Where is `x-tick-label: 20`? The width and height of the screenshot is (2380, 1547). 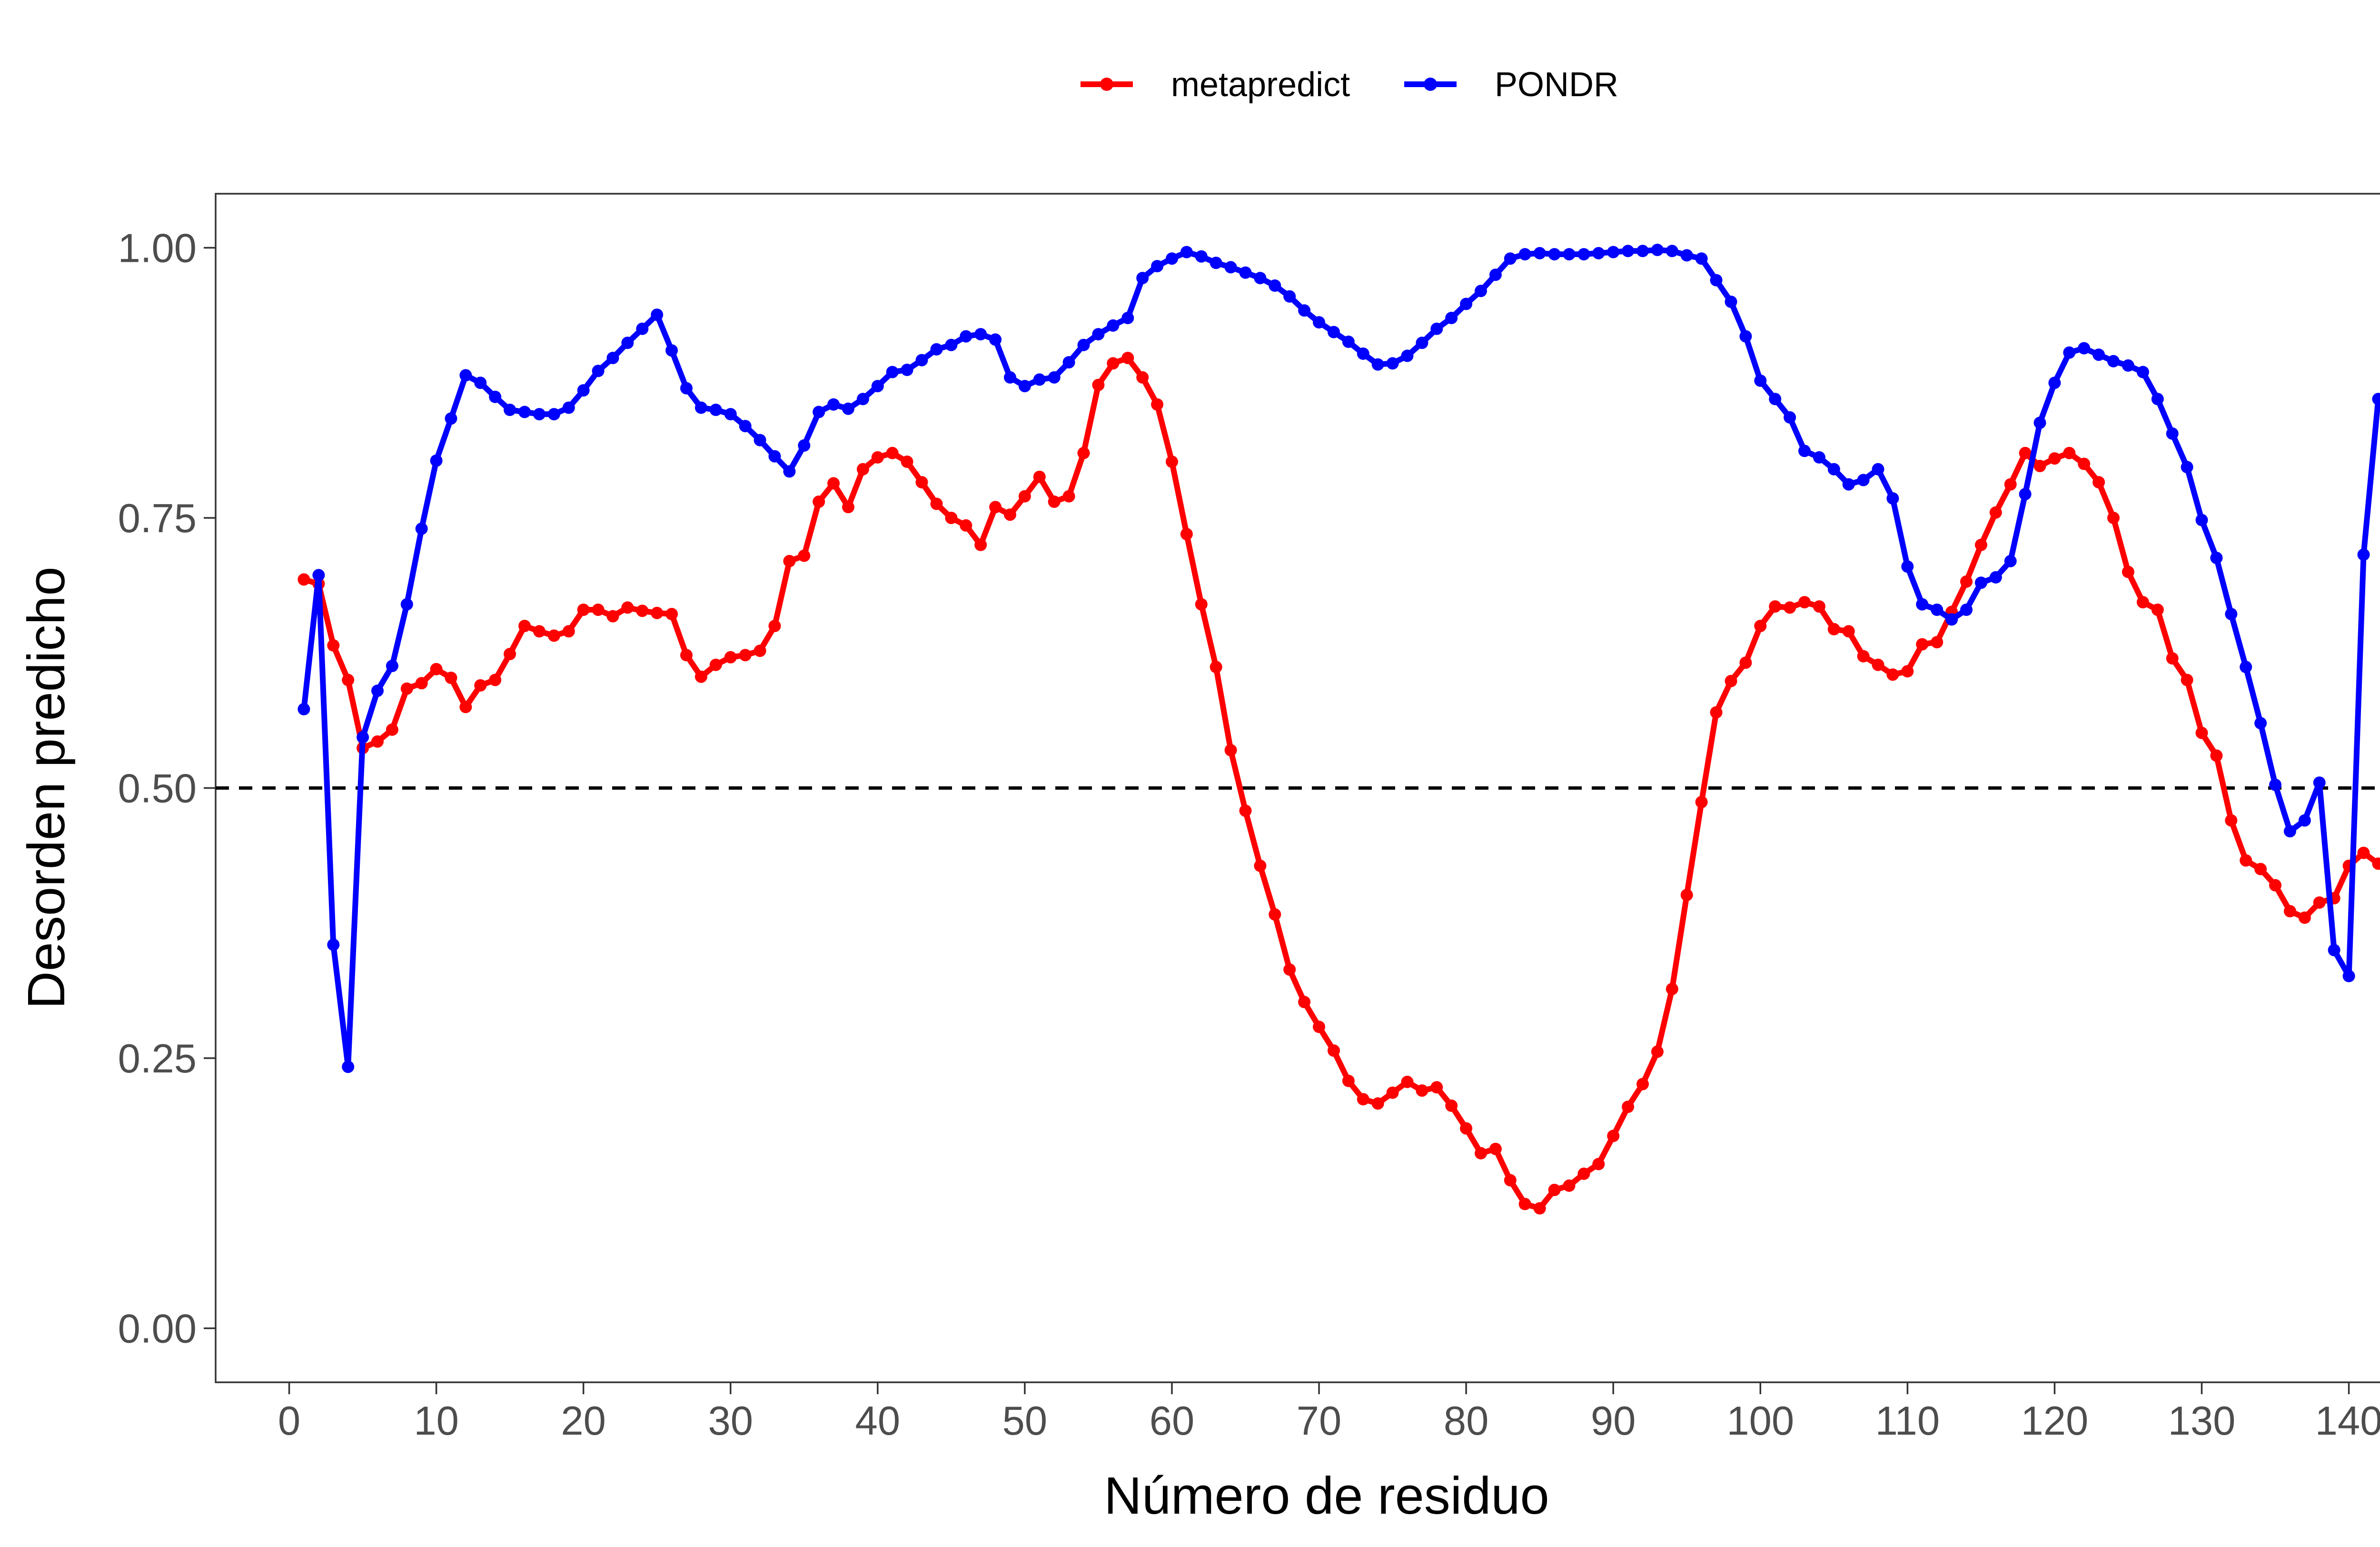 x-tick-label: 20 is located at coordinates (583, 1421).